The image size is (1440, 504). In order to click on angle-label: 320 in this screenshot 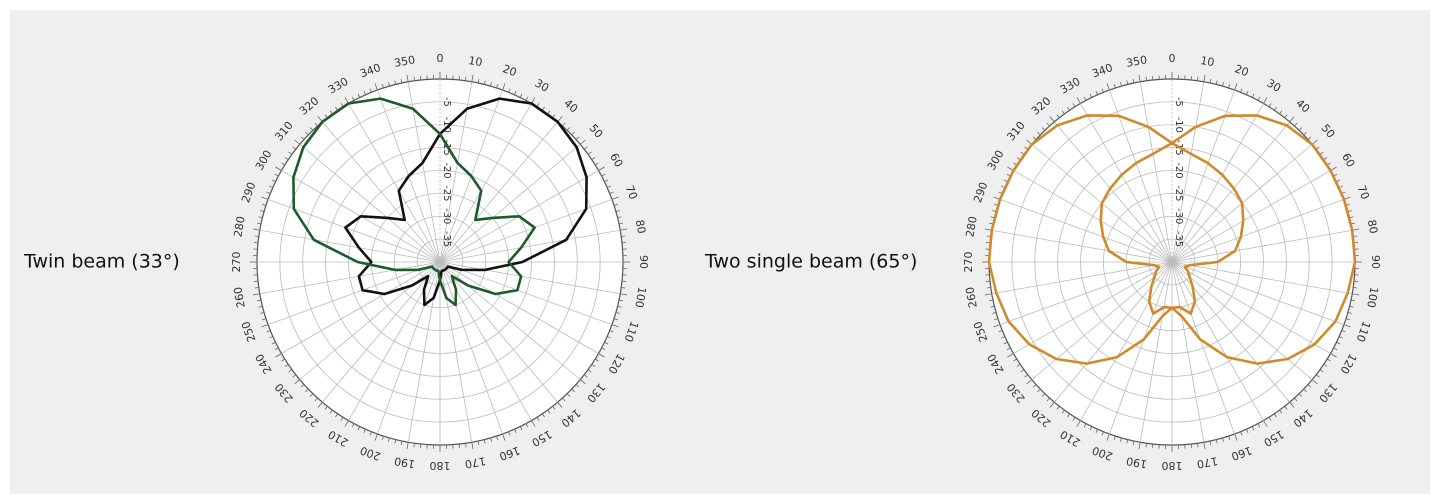, I will do `click(309, 105)`.